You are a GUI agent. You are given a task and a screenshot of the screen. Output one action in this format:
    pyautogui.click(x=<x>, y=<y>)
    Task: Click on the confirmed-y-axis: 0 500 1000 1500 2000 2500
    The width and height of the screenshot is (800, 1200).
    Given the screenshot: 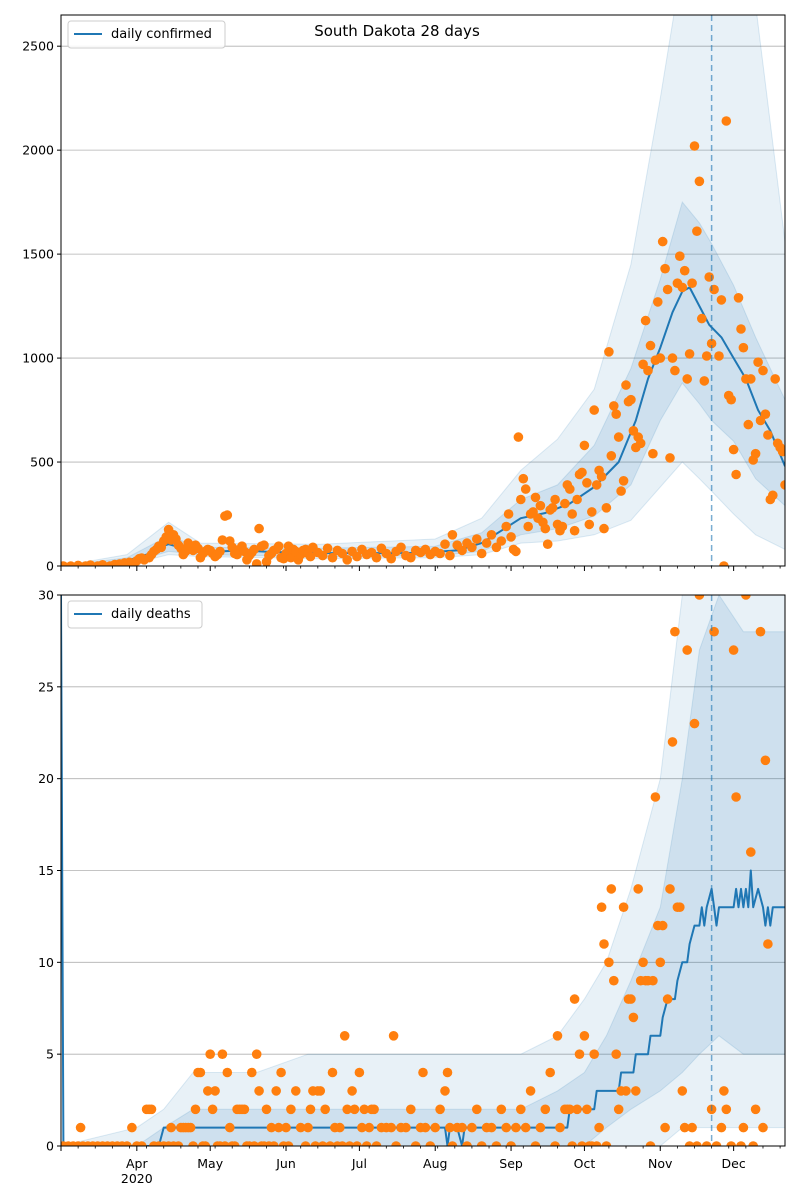 What is the action you would take?
    pyautogui.click(x=41, y=306)
    